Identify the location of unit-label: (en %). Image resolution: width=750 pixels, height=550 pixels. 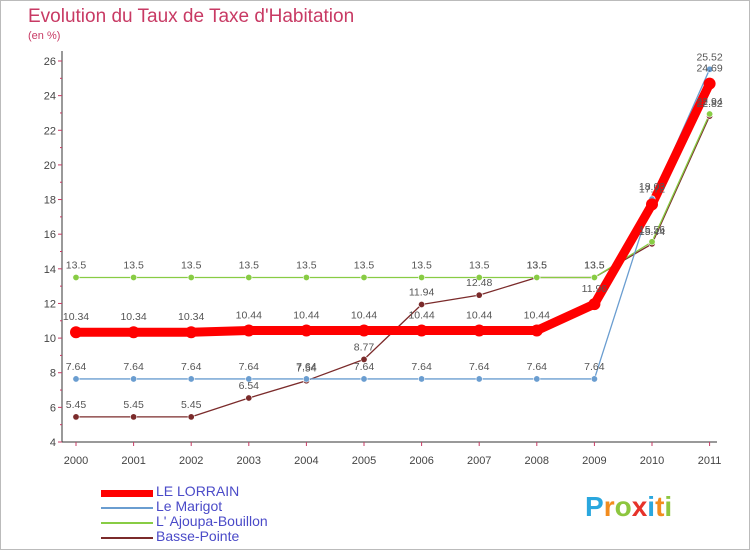
(44, 36).